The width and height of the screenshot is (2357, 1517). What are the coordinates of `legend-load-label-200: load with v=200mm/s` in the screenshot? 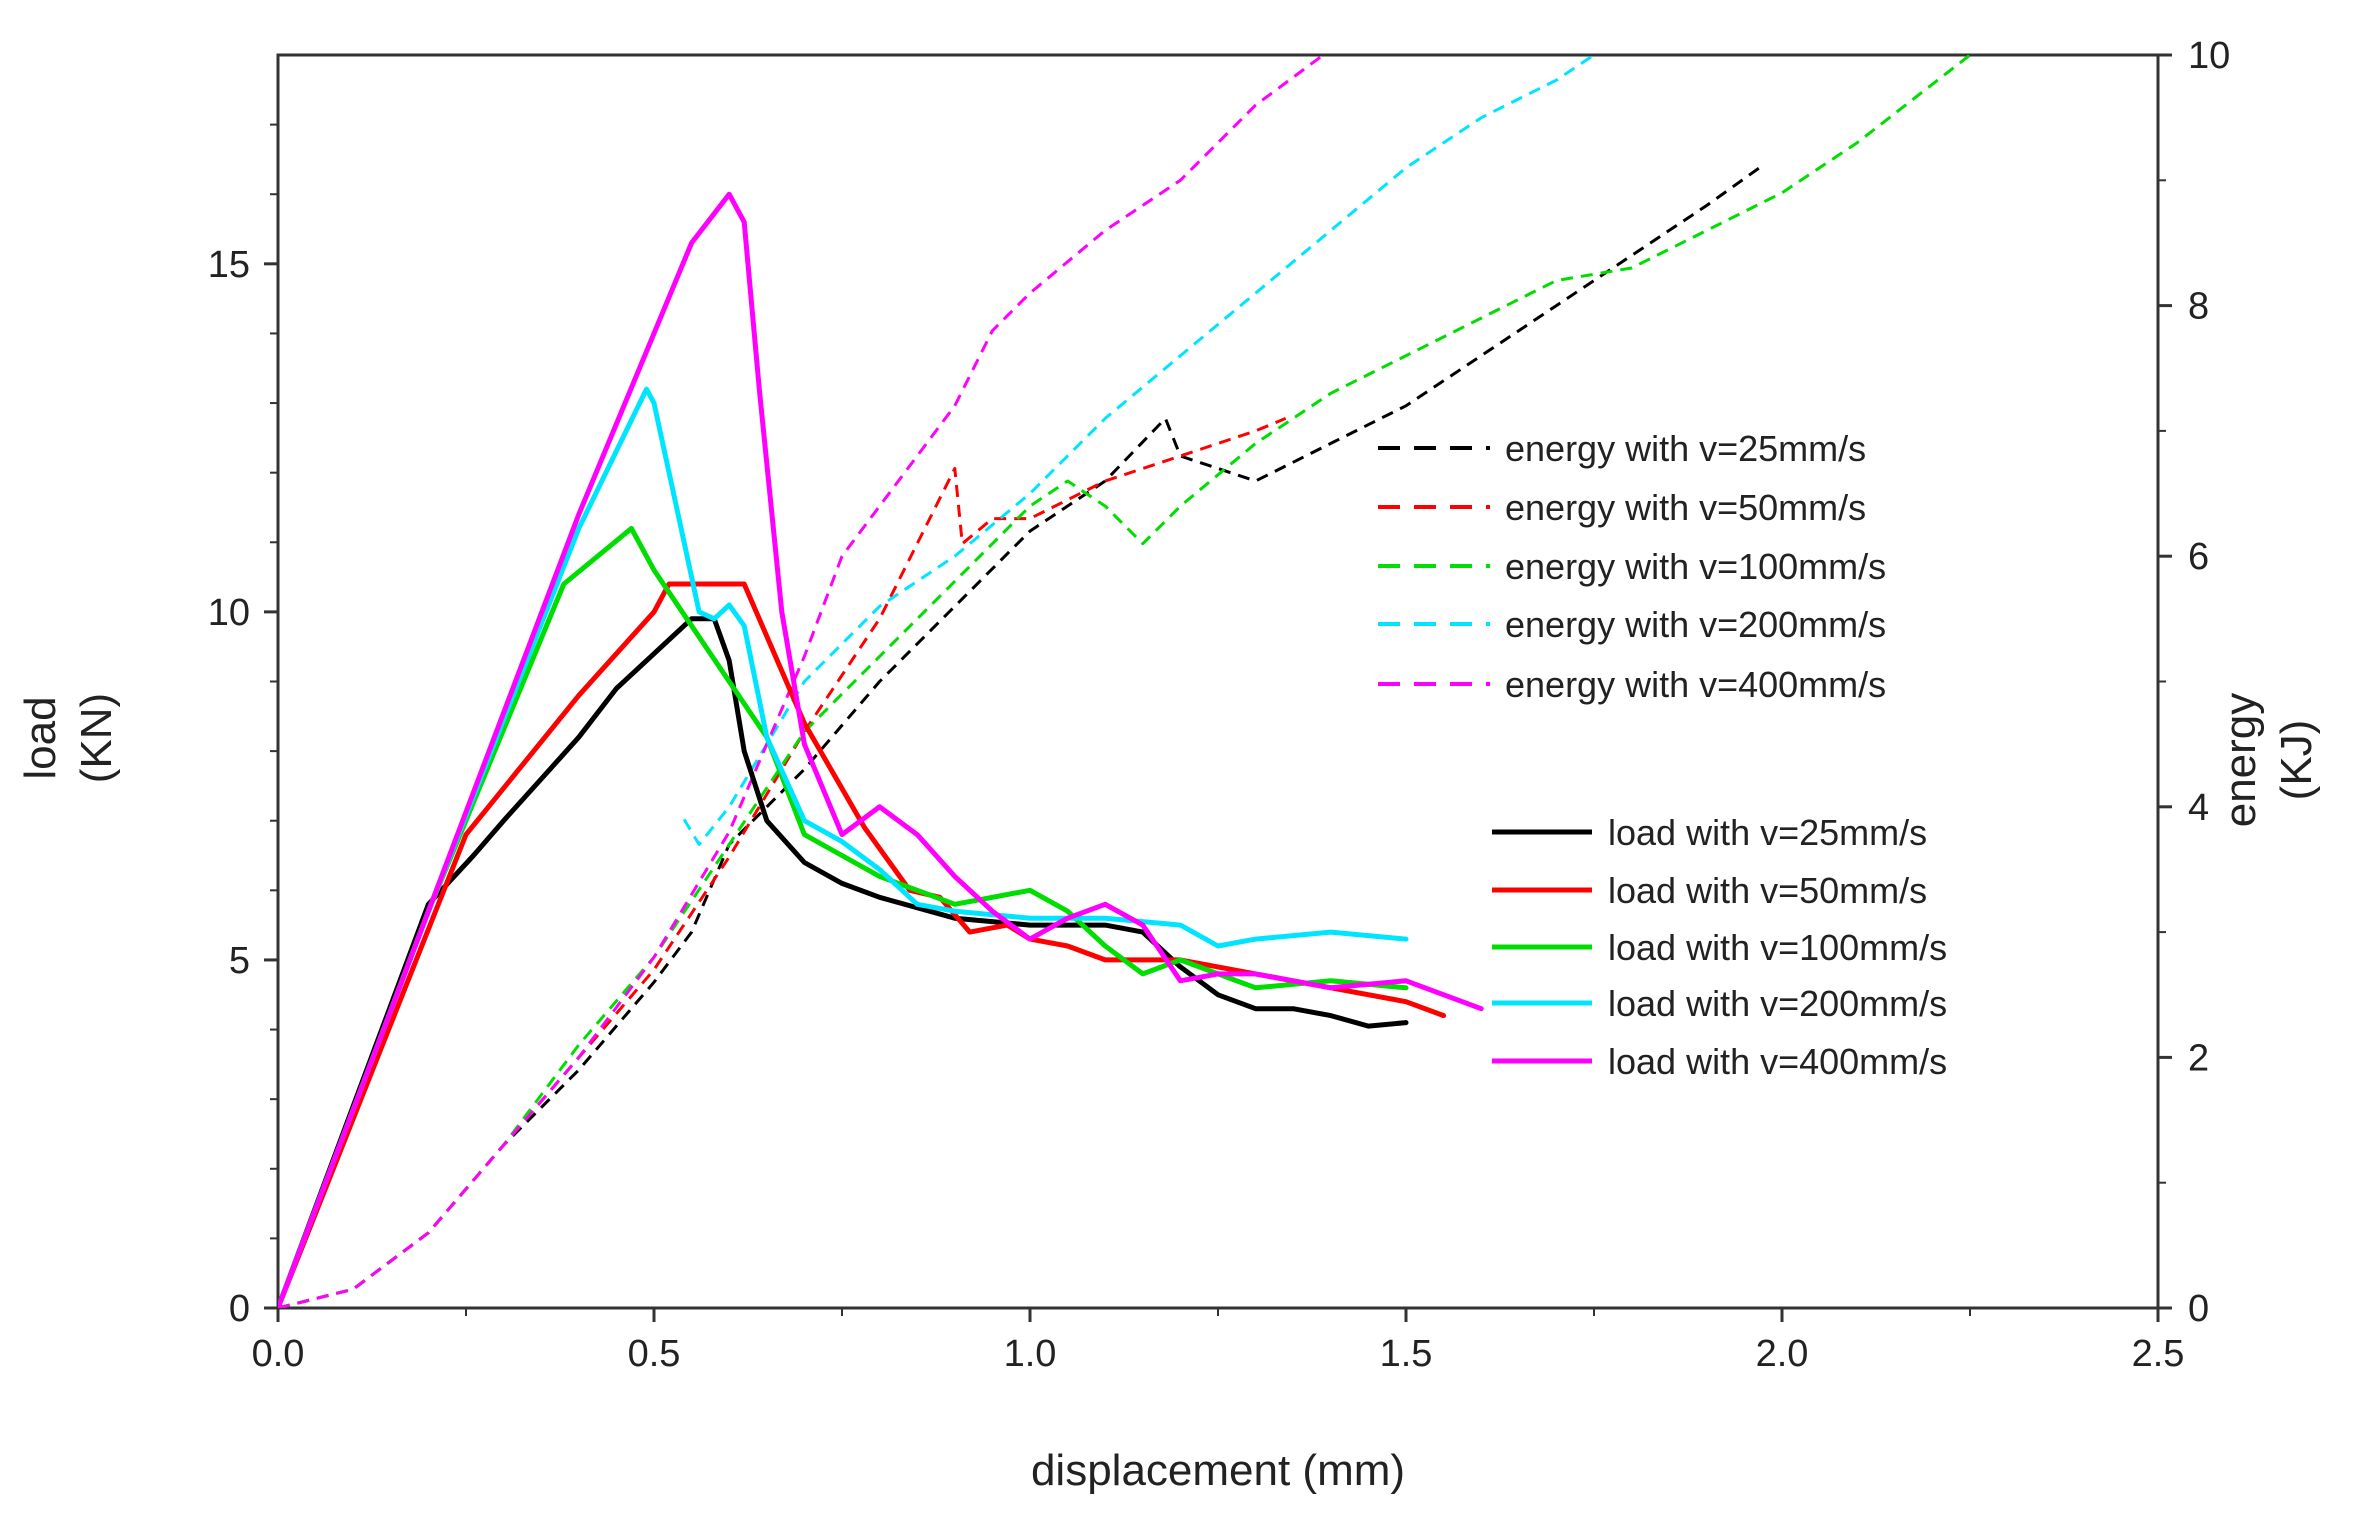 It's located at (1777, 1003).